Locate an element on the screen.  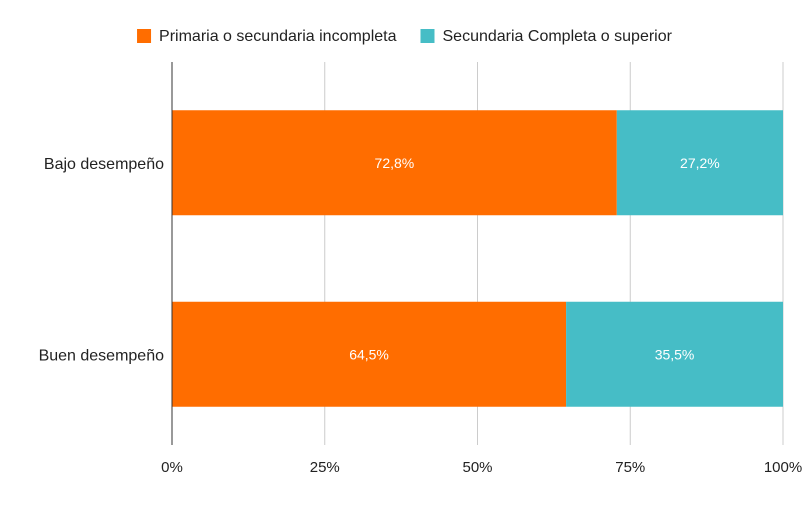
x-tick-label: 50% is located at coordinates (477, 467).